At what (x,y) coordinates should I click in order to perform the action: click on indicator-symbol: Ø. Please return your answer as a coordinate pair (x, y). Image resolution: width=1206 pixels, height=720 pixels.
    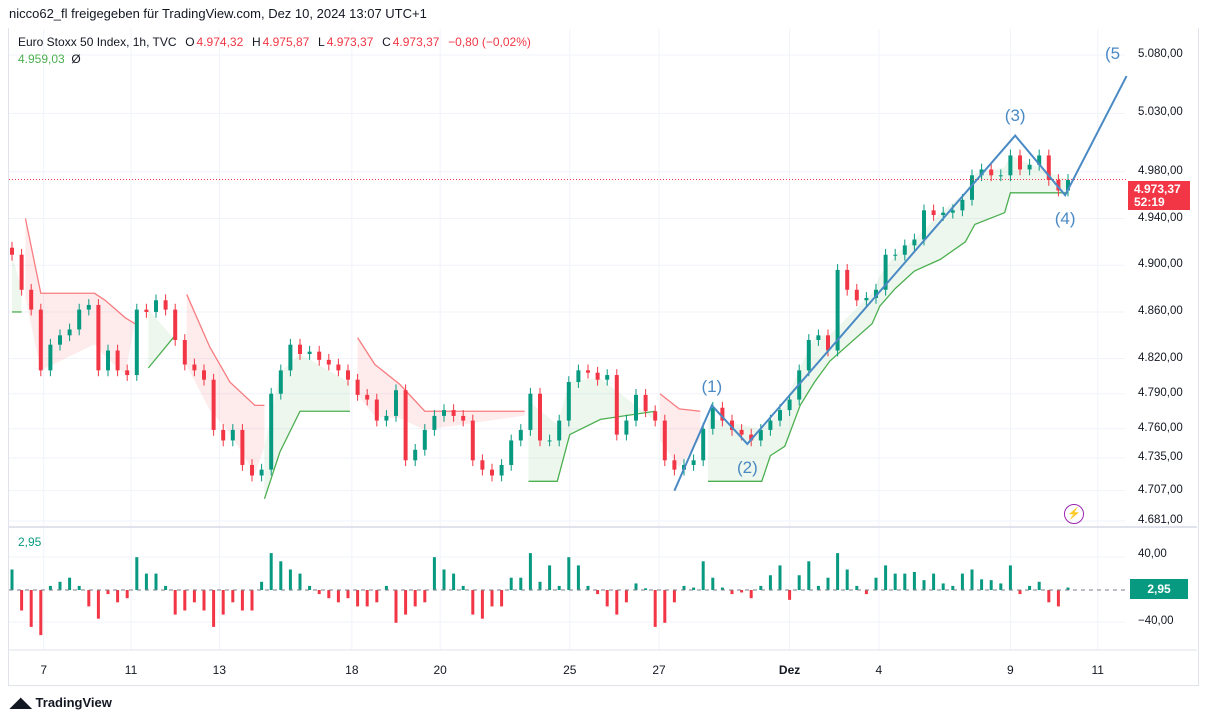
    Looking at the image, I should click on (76, 59).